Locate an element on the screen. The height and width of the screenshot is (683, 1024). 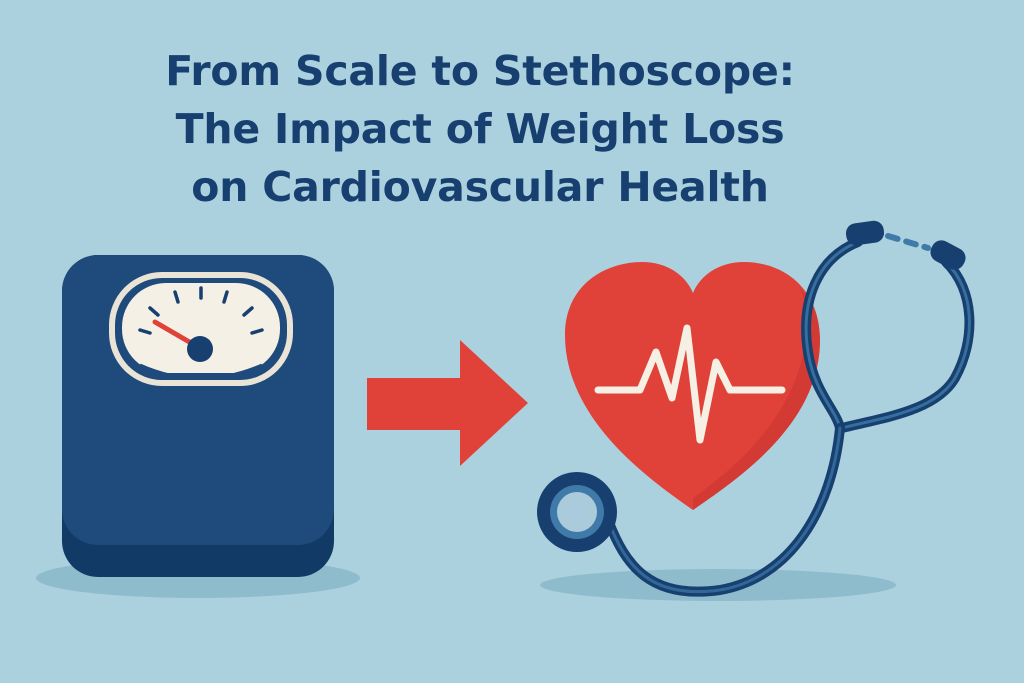
title-line-2: The Impact of Weight Loss is located at coordinates (480, 129).